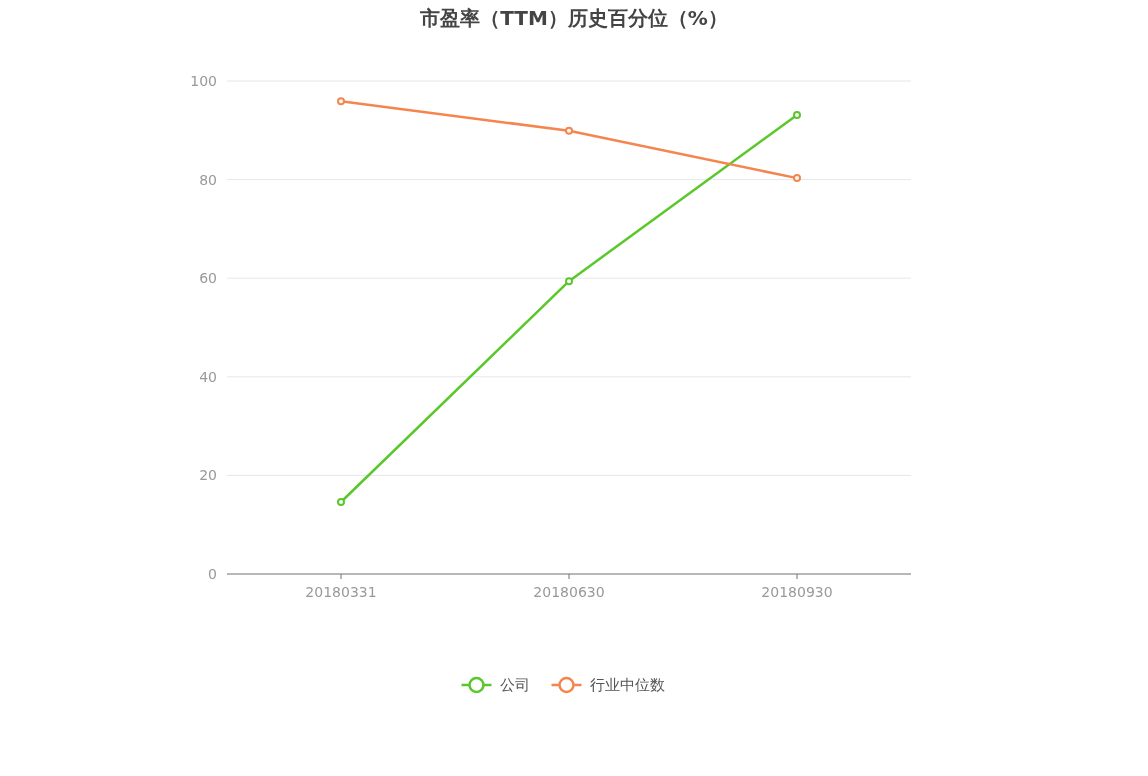  What do you see at coordinates (627, 685) in the screenshot?
I see `legend-label: 行业中位数` at bounding box center [627, 685].